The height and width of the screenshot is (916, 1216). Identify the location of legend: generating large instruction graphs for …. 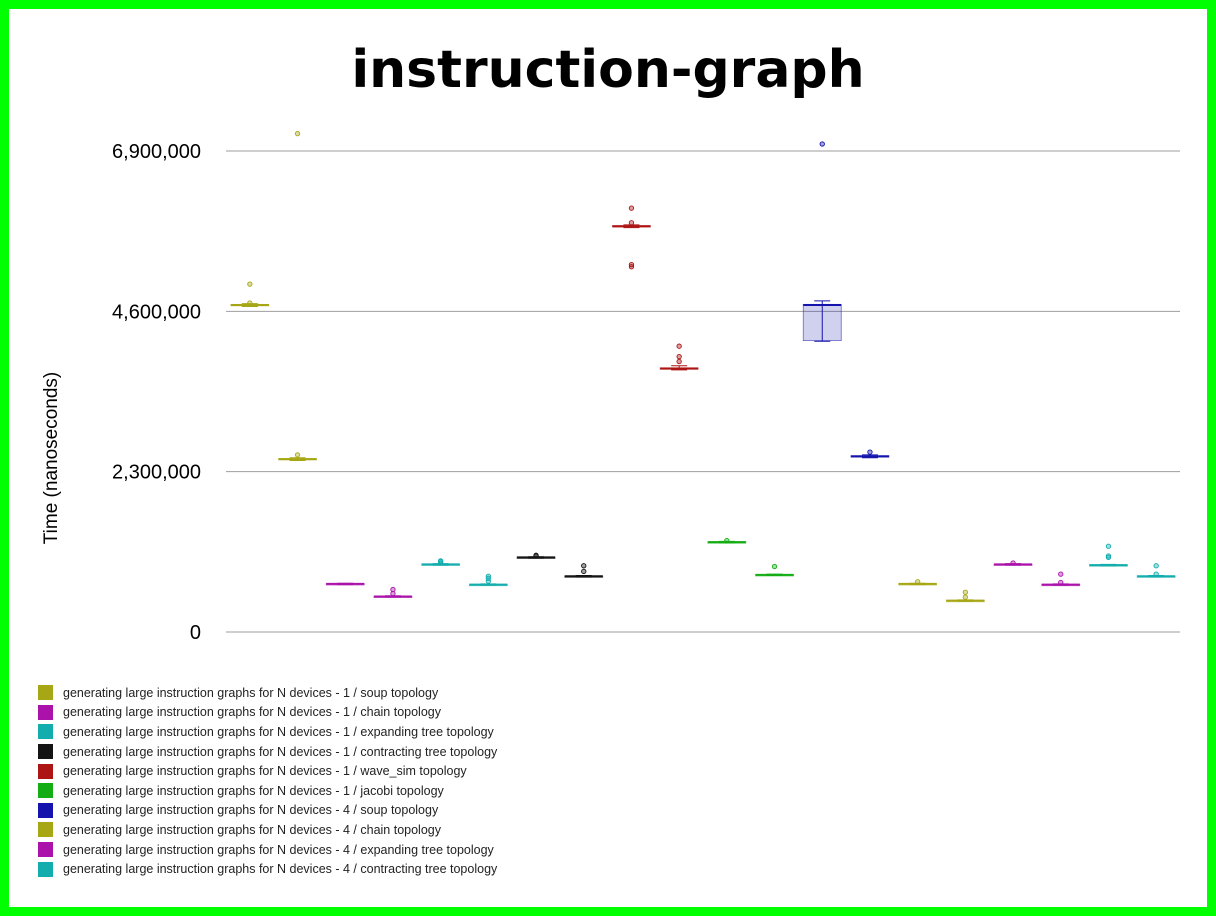
(267, 781).